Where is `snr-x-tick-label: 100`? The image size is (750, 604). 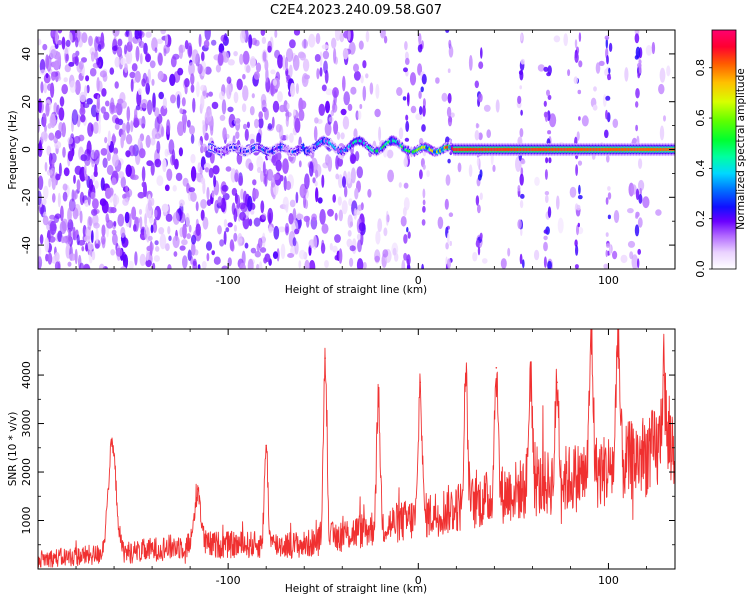 snr-x-tick-label: 100 is located at coordinates (608, 580).